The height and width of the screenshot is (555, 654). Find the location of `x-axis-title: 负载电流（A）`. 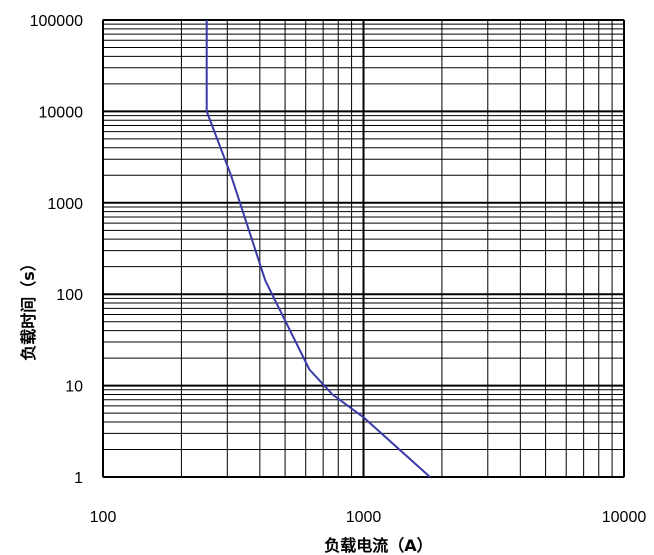

x-axis-title: 负载电流（A） is located at coordinates (378, 545).